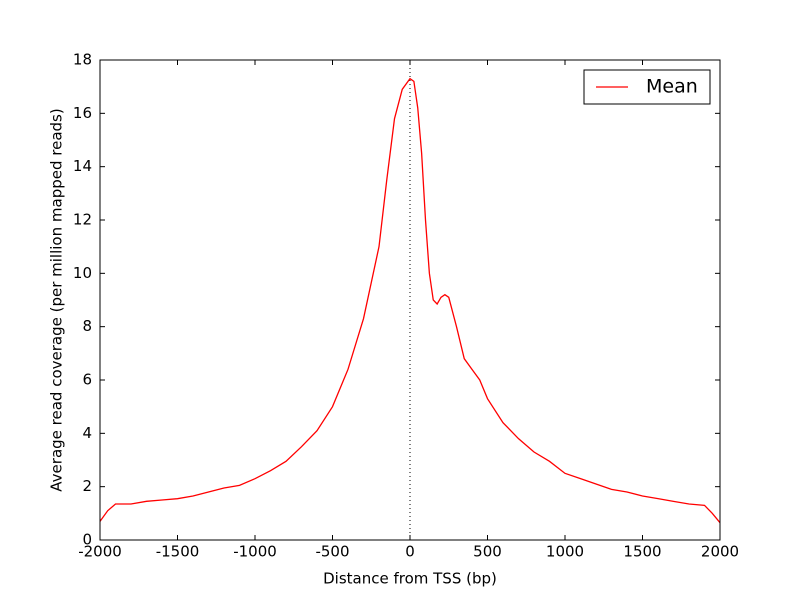 The image size is (800, 600). What do you see at coordinates (82, 220) in the screenshot?
I see `y-tick-label: 12` at bounding box center [82, 220].